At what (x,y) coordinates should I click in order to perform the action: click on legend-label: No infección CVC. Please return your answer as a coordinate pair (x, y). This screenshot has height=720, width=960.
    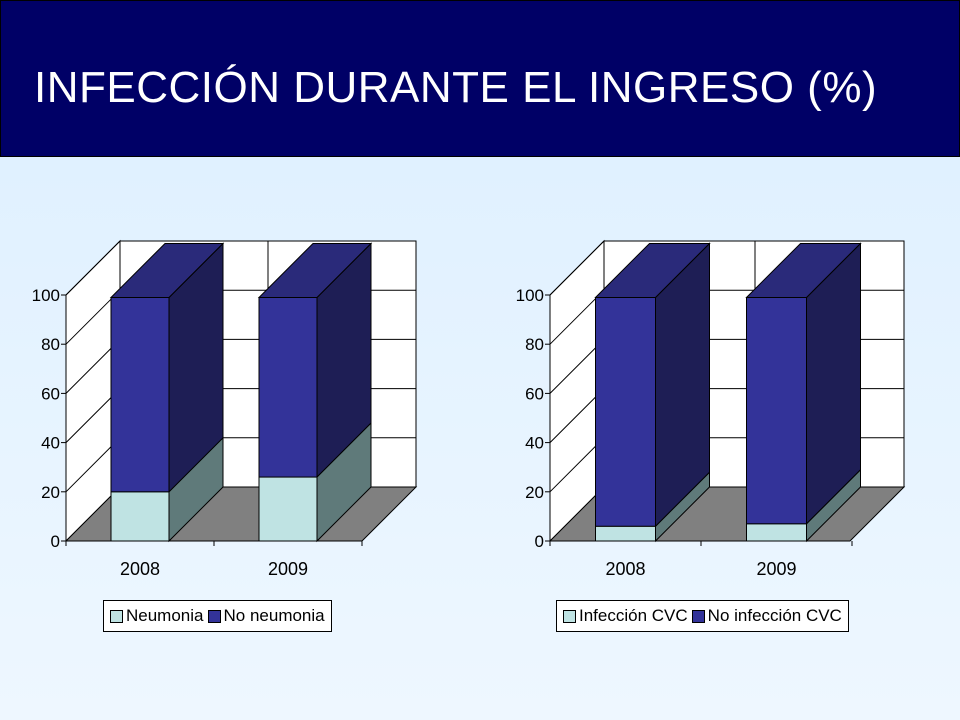
    Looking at the image, I should click on (774, 615).